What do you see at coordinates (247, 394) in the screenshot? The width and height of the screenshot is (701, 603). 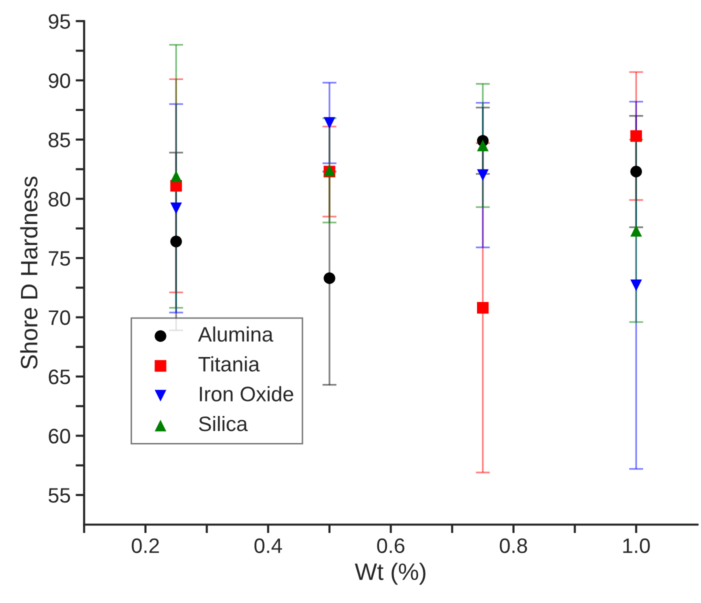 I see `legend-label: Iron Oxide` at bounding box center [247, 394].